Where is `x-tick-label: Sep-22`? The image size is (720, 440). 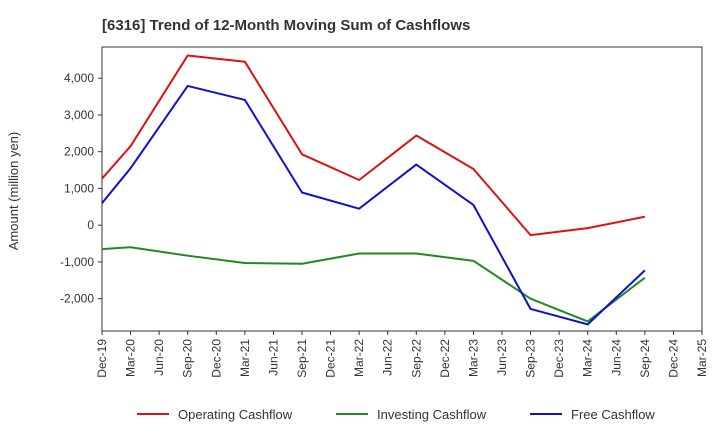 x-tick-label: Sep-22 is located at coordinates (416, 358).